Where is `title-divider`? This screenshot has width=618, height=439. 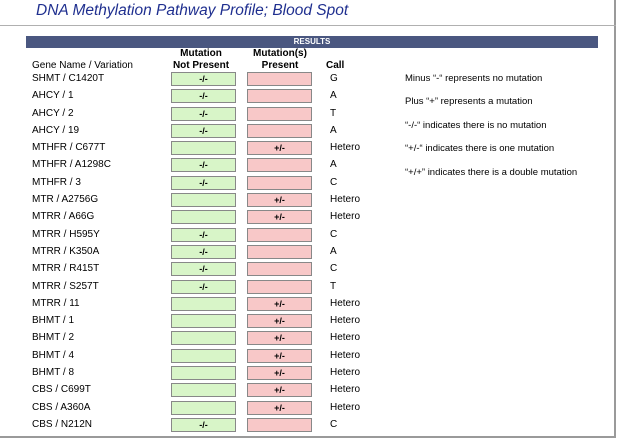 title-divider is located at coordinates (308, 25).